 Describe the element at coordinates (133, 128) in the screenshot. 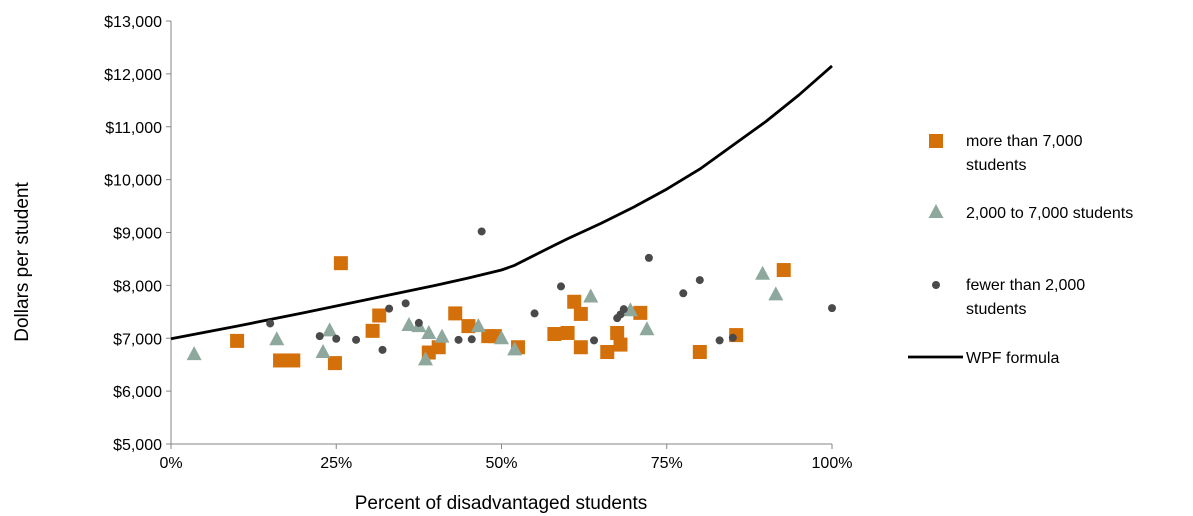

I see `y-tick-label: $11,000` at that location.